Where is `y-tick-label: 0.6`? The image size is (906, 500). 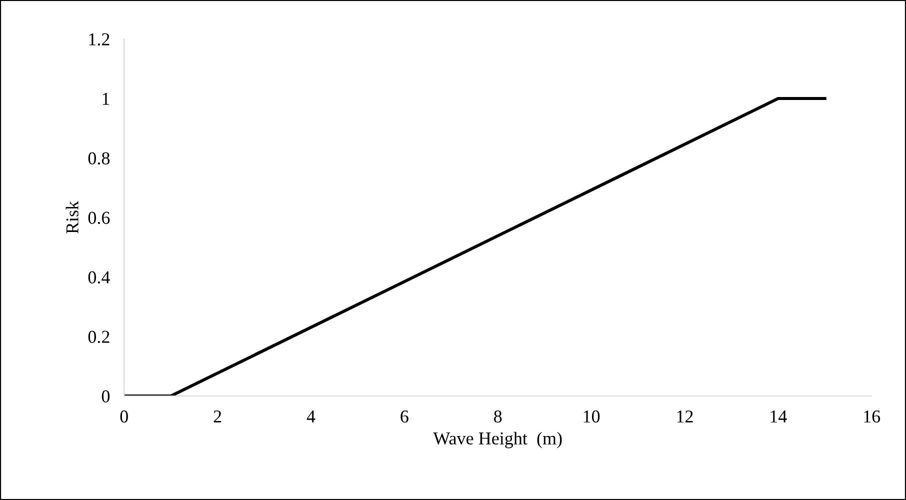
y-tick-label: 0.6 is located at coordinates (99, 218).